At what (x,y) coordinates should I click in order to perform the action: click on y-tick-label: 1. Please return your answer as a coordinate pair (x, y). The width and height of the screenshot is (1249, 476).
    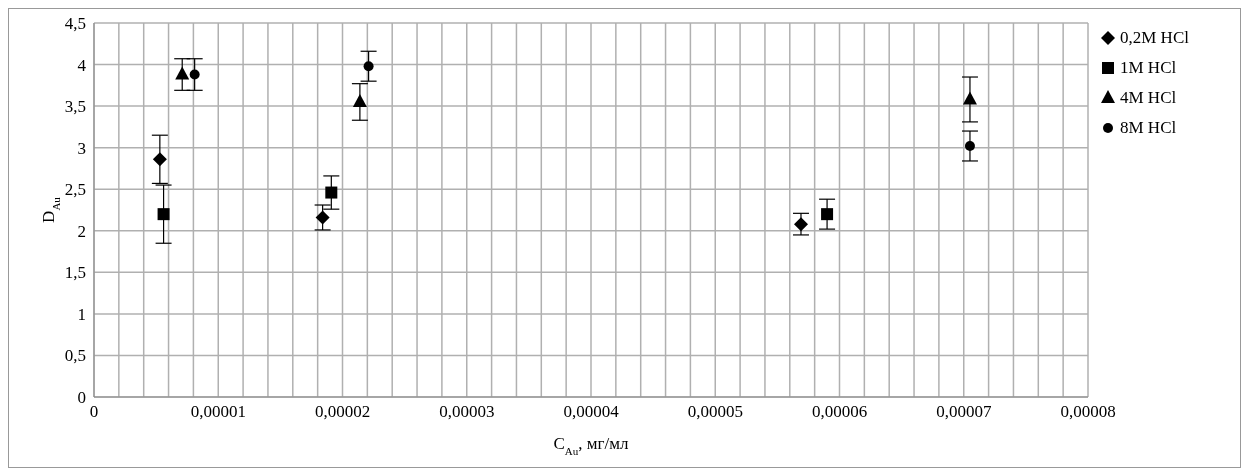
    Looking at the image, I should click on (81, 314).